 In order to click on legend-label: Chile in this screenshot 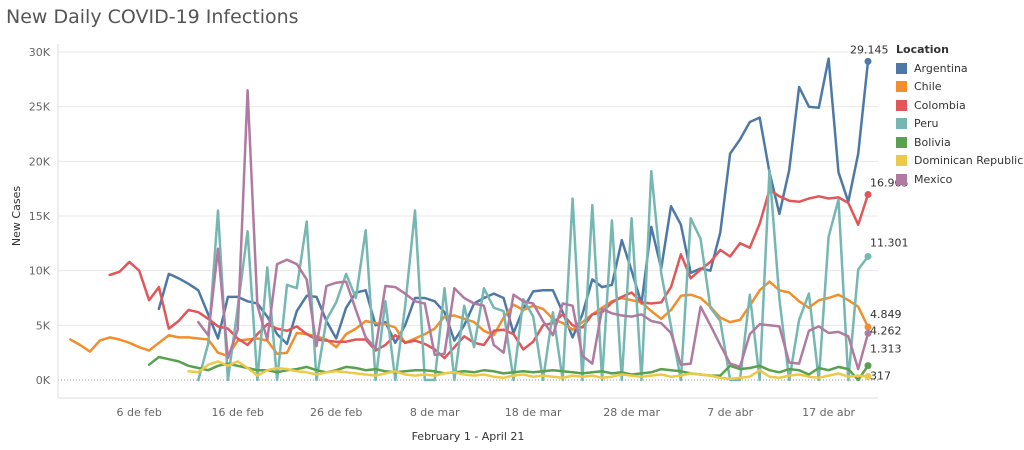, I will do `click(928, 87)`.